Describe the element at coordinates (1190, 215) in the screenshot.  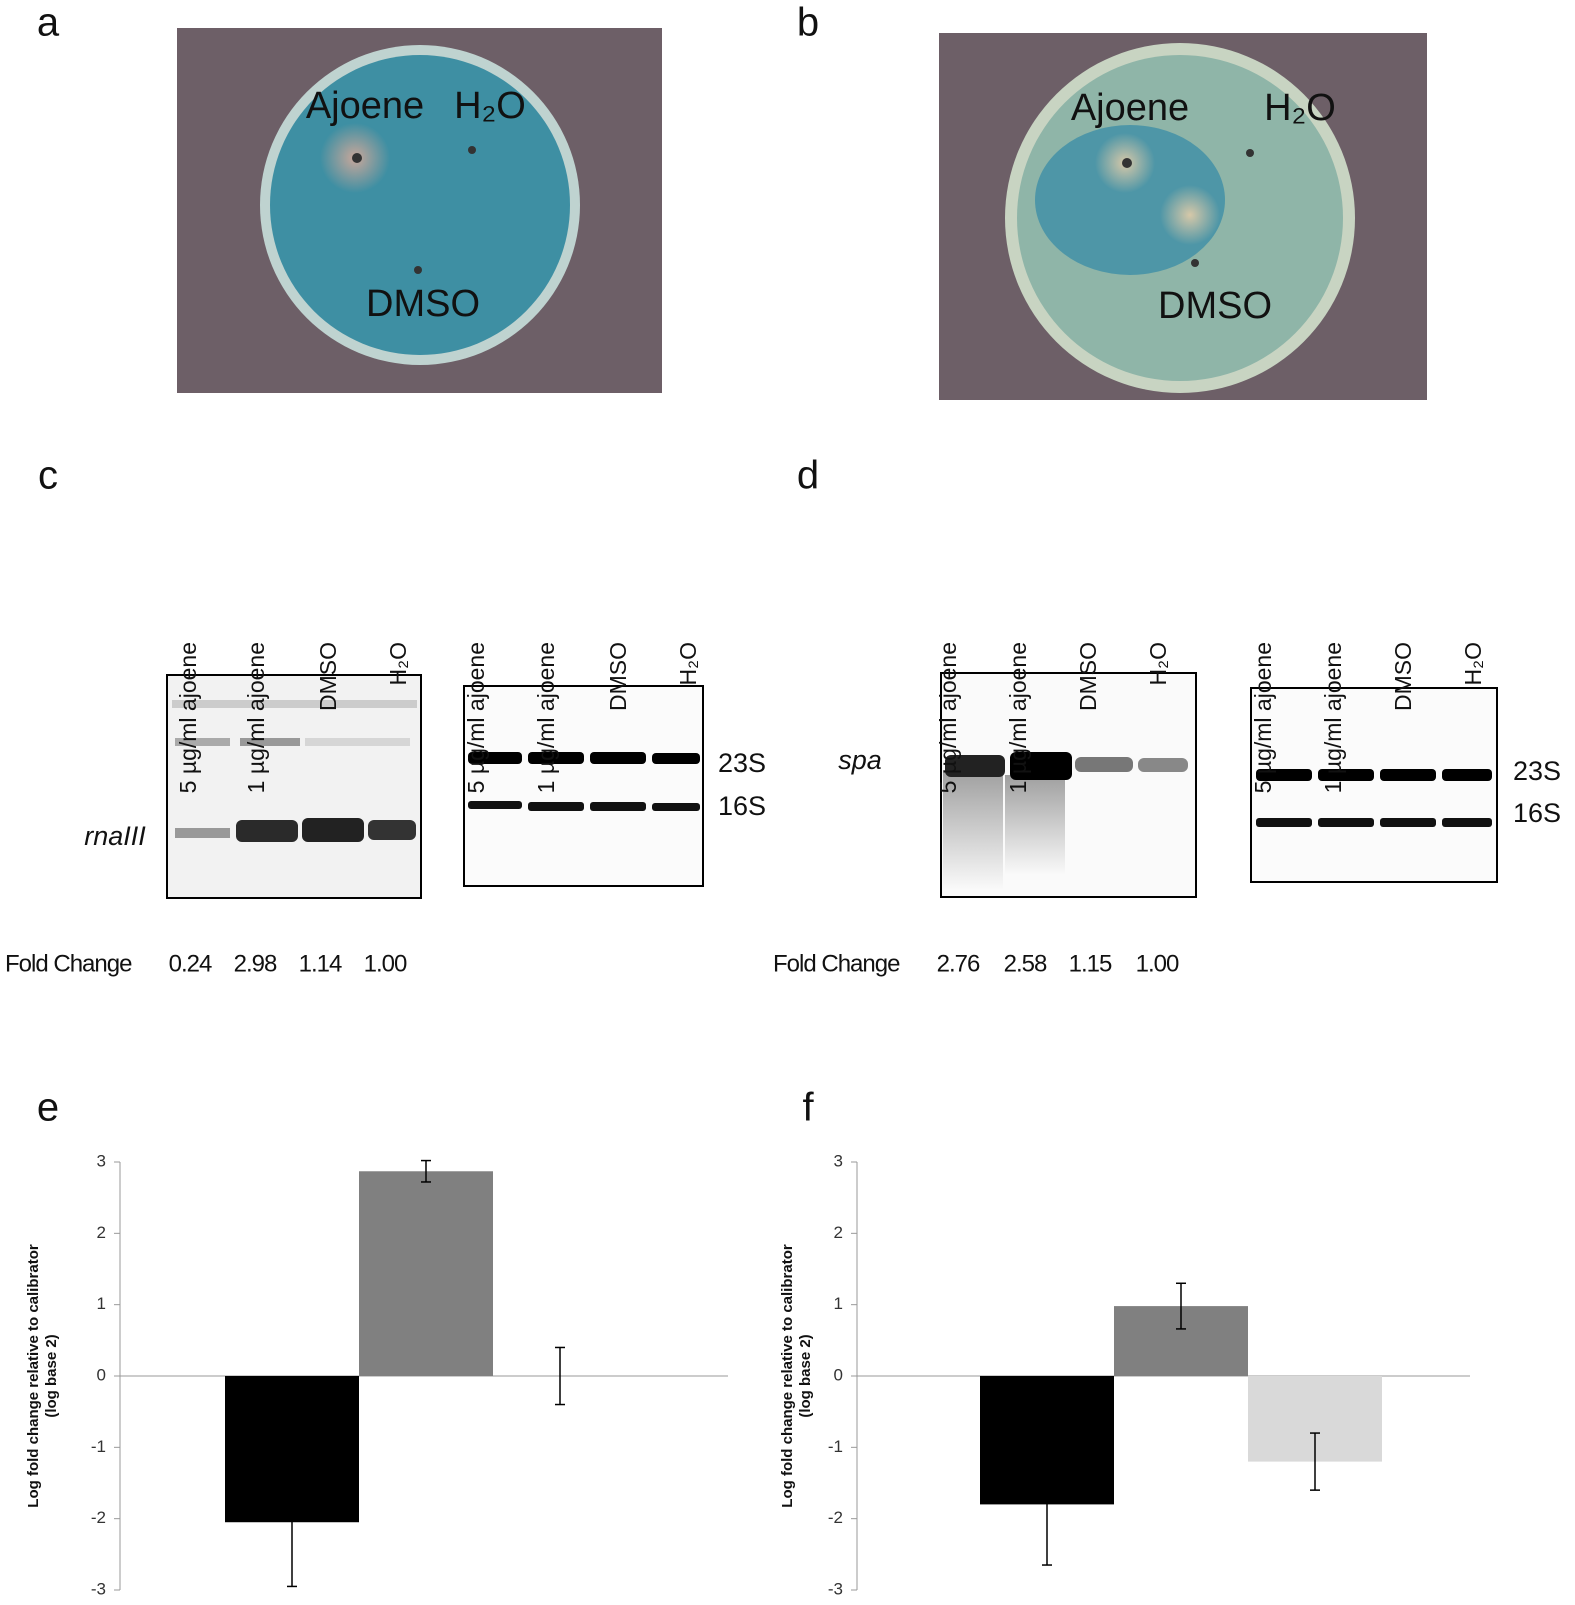
I see `halo` at that location.